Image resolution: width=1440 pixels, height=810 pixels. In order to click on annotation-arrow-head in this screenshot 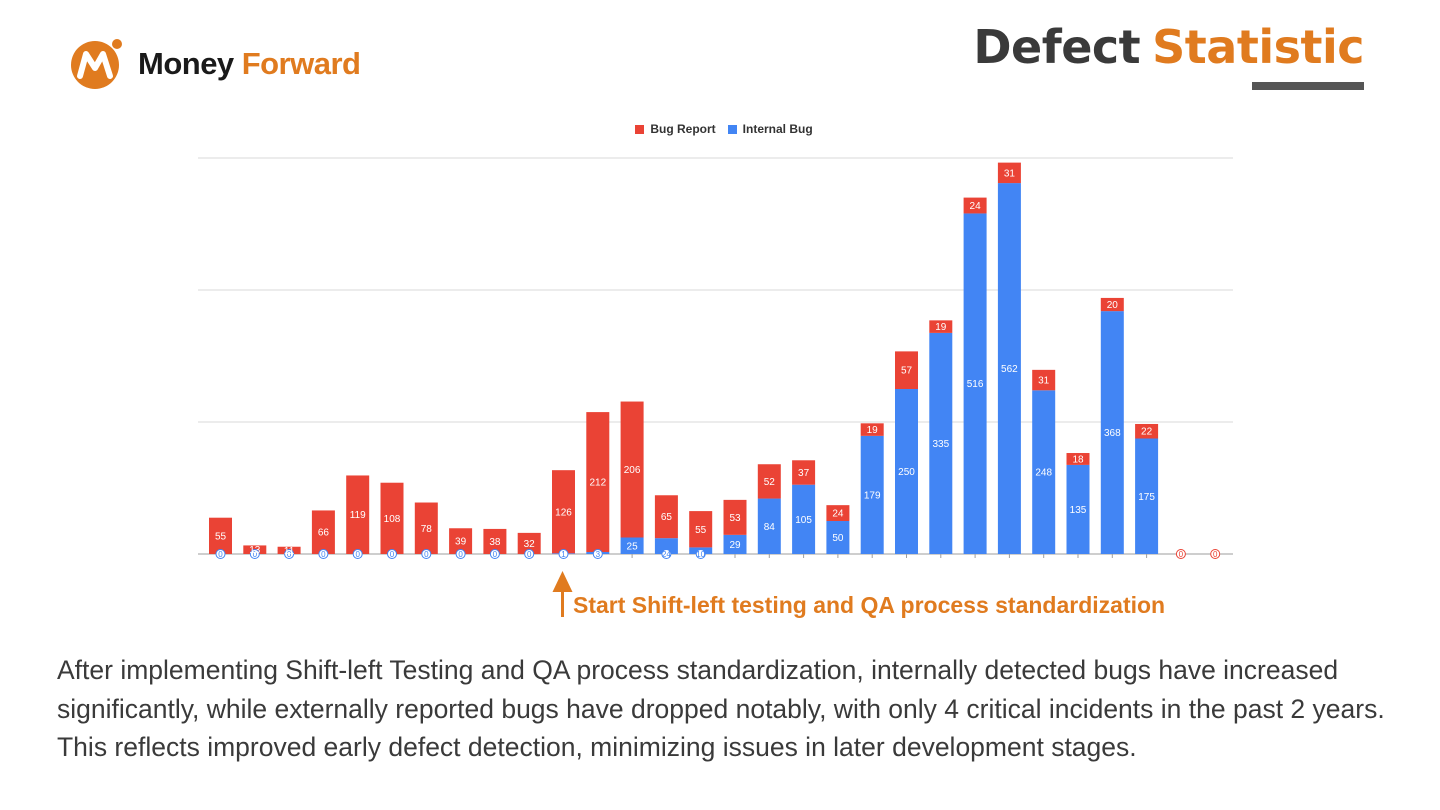, I will do `click(562, 581)`.